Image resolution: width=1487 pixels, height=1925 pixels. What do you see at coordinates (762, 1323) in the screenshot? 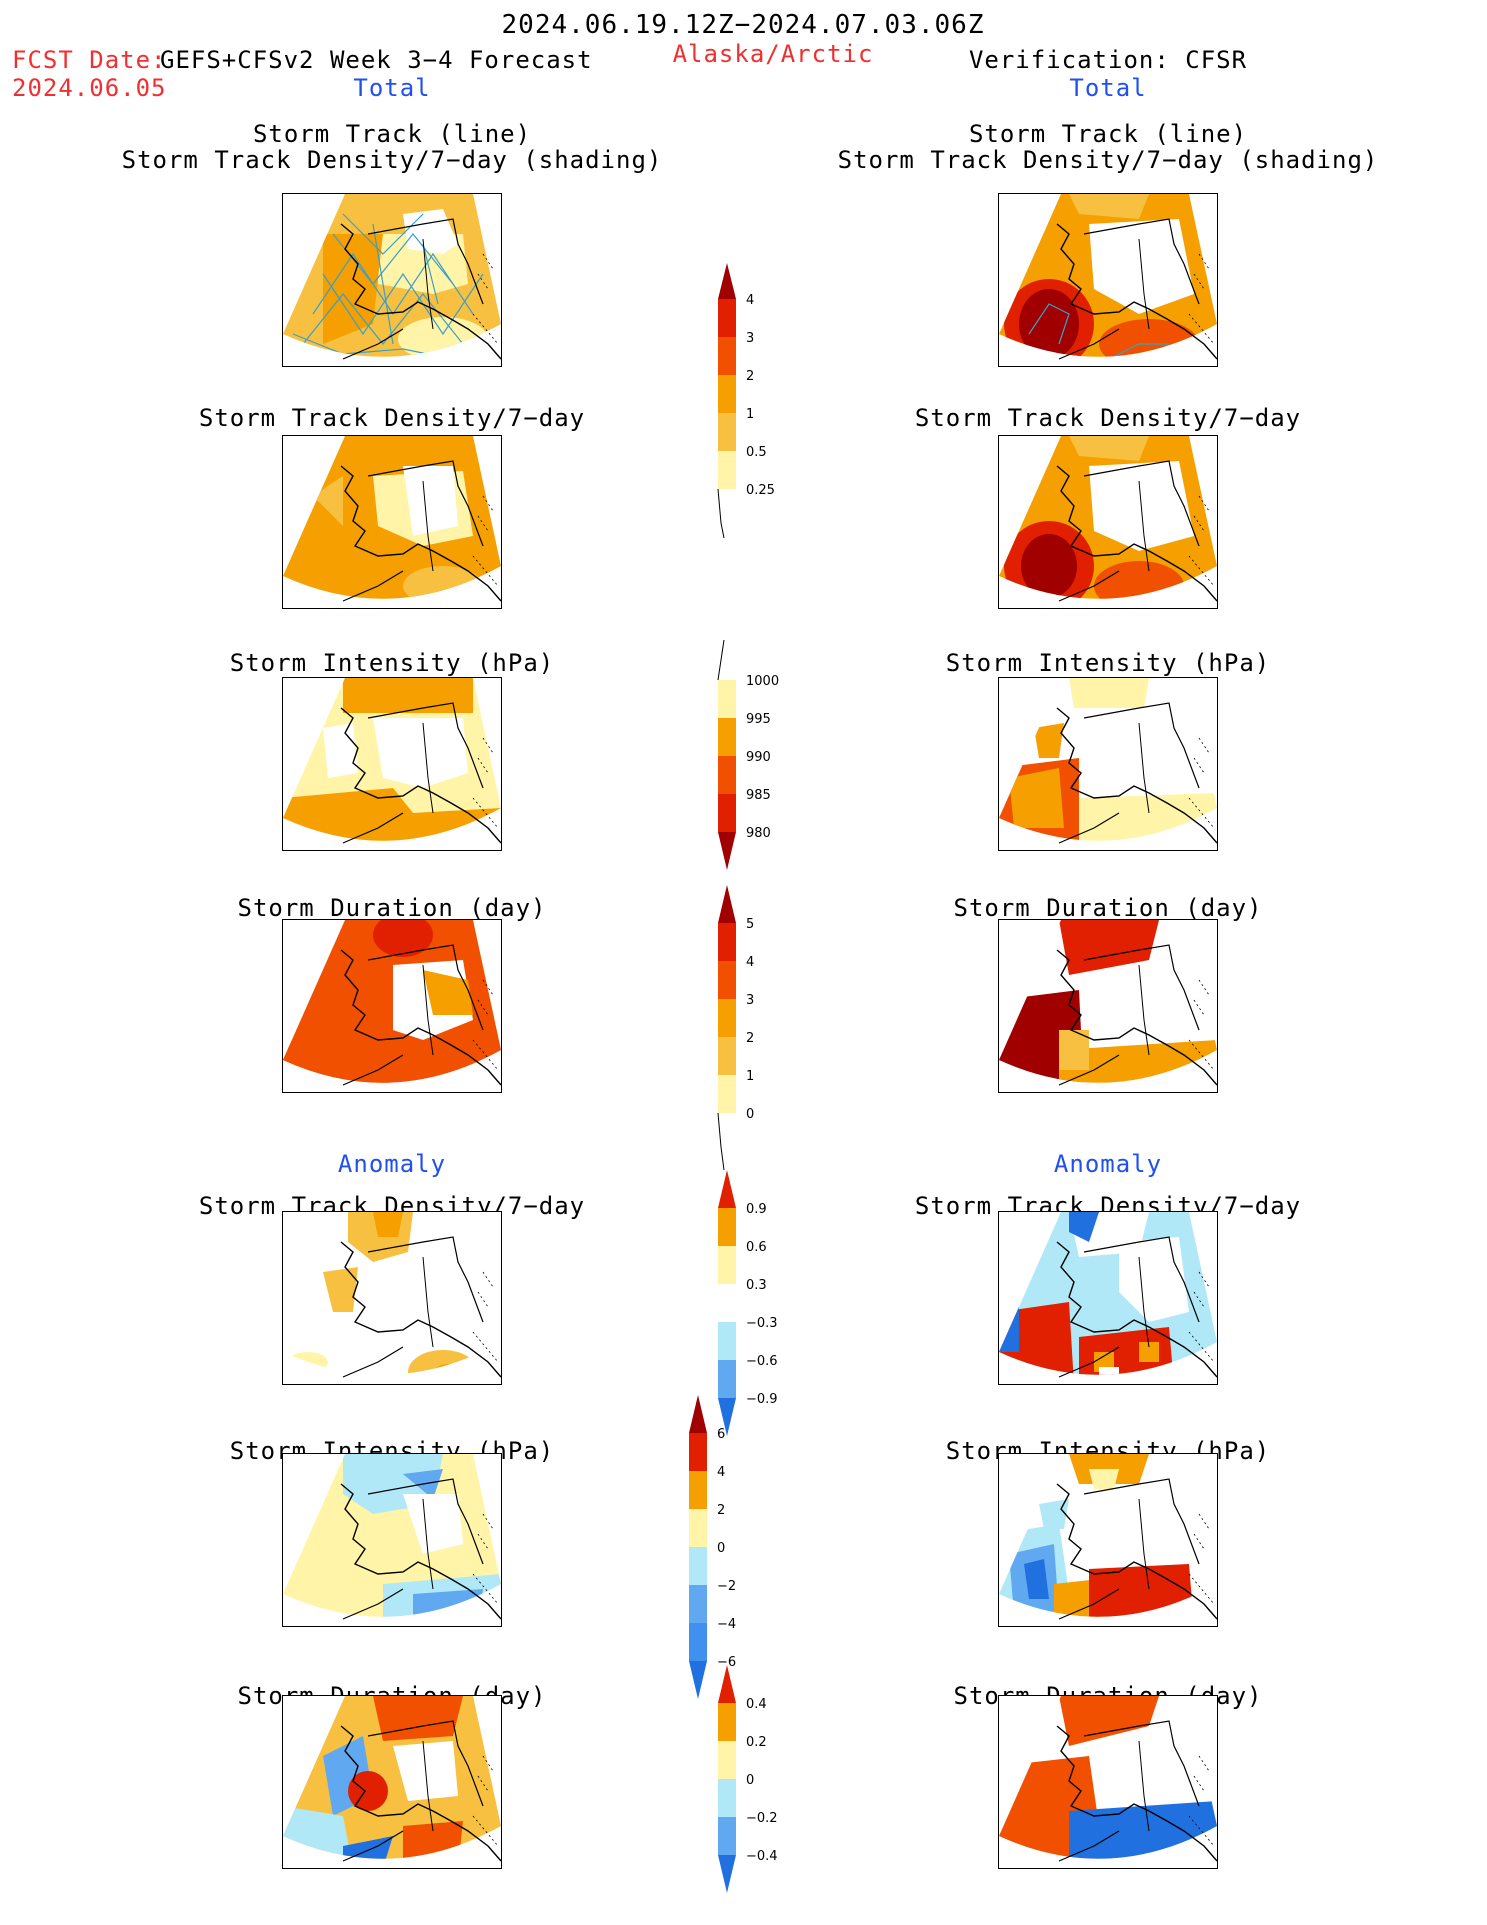
I see `tick-density-anom: −0.3` at bounding box center [762, 1323].